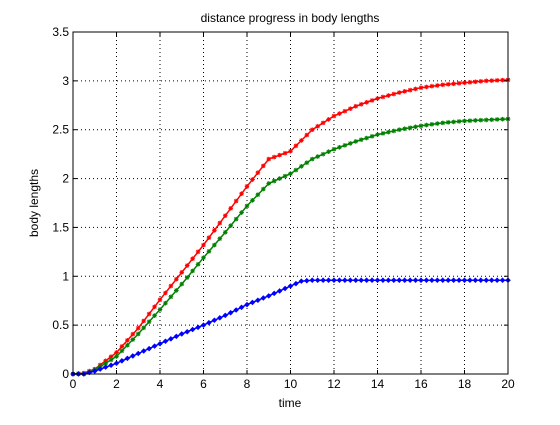  What do you see at coordinates (65, 276) in the screenshot?
I see `y-tick-label: 1` at bounding box center [65, 276].